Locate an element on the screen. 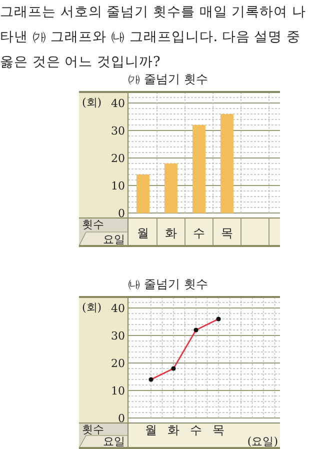 The width and height of the screenshot is (320, 449). chart-title: ㈎ 줄넘기 횟수 is located at coordinates (168, 79).